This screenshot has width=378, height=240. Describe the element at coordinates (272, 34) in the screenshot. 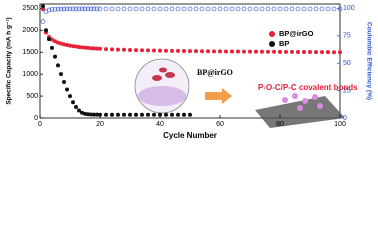

I see `legend-marker` at that location.